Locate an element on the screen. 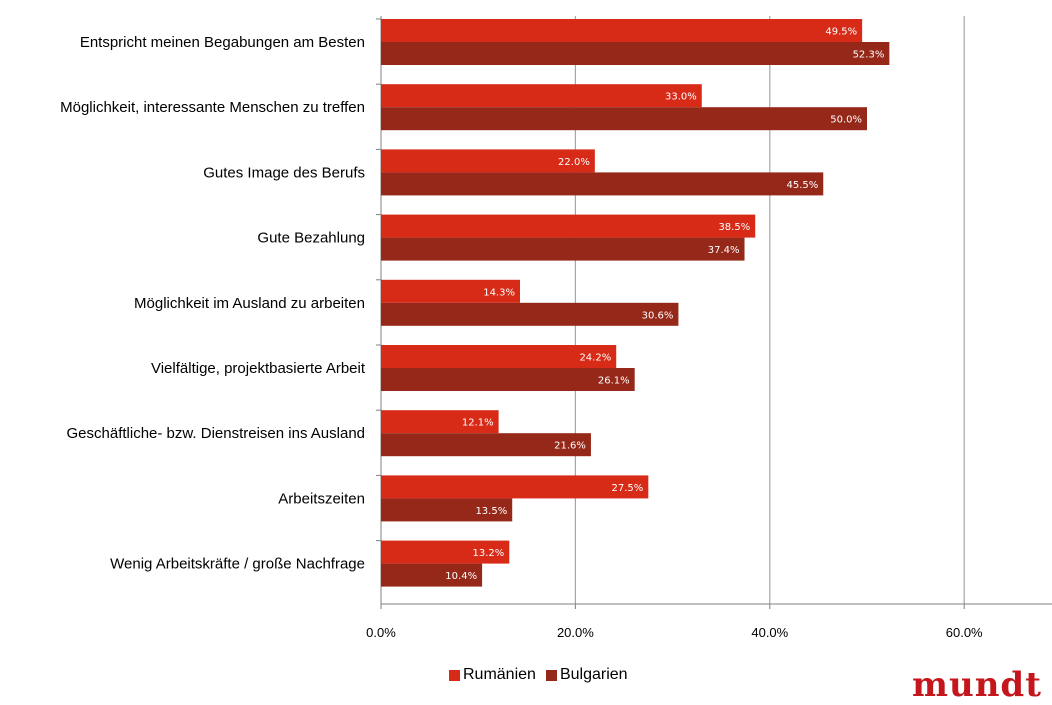 This screenshot has width=1052, height=705. legend-swatch-bulgarien is located at coordinates (551, 675).